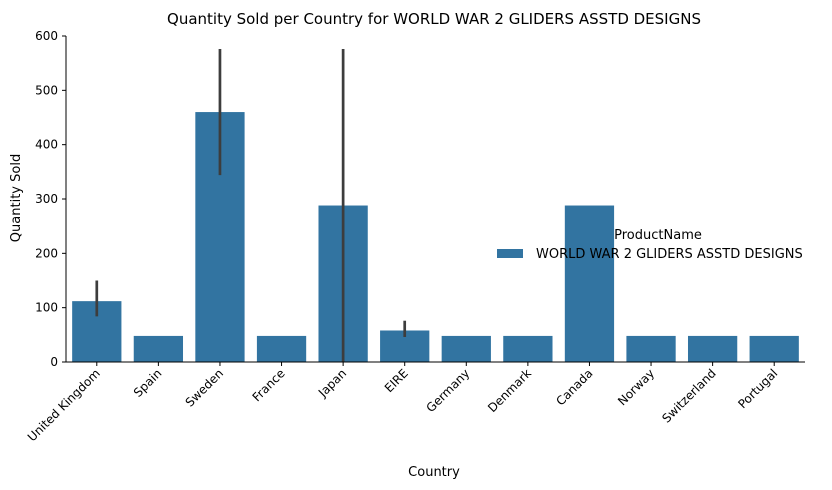  What do you see at coordinates (46, 36) in the screenshot?
I see `y-tick-label: 600` at bounding box center [46, 36].